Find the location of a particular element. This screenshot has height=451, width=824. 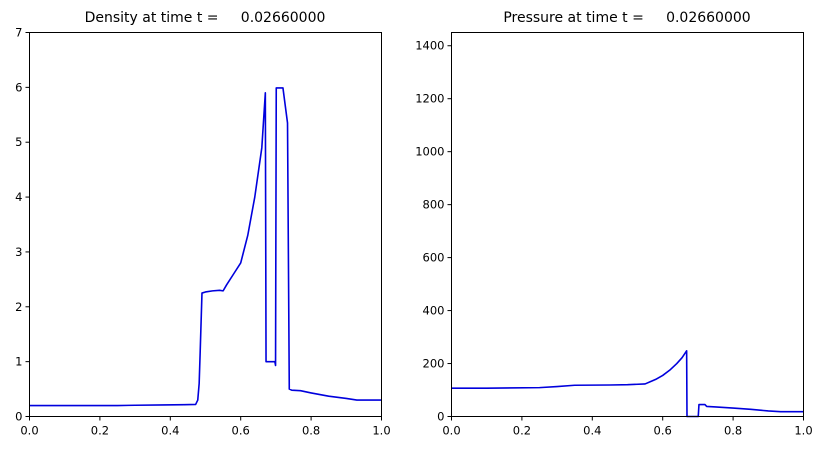

pressure-y-tick-label: 400 is located at coordinates (434, 311).